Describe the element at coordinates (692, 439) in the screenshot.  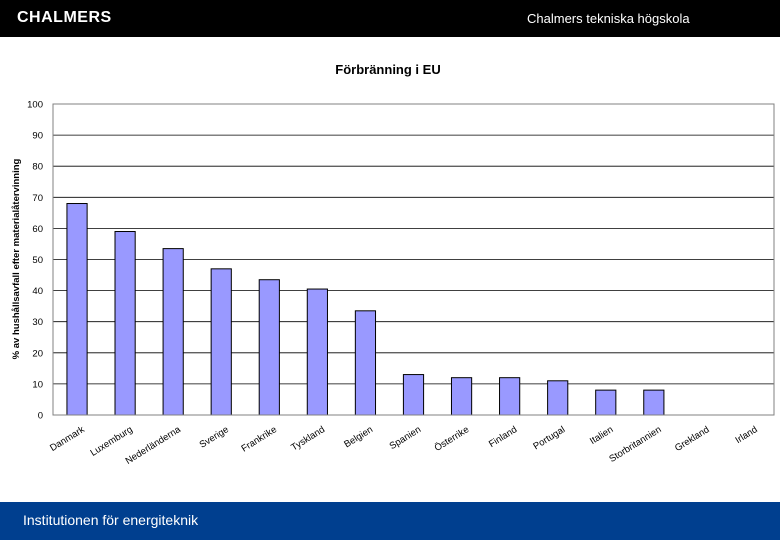
I see `x-tick-label: Grekland` at that location.